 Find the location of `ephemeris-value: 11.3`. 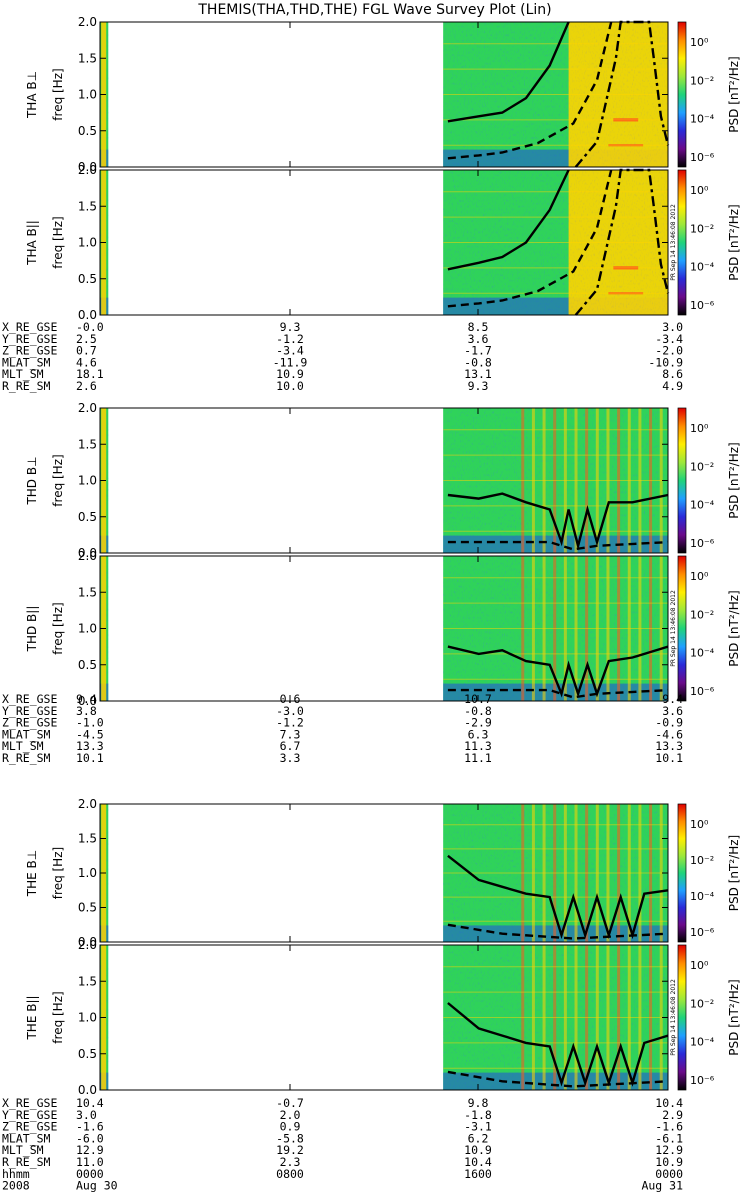

ephemeris-value: 11.3 is located at coordinates (478, 746).